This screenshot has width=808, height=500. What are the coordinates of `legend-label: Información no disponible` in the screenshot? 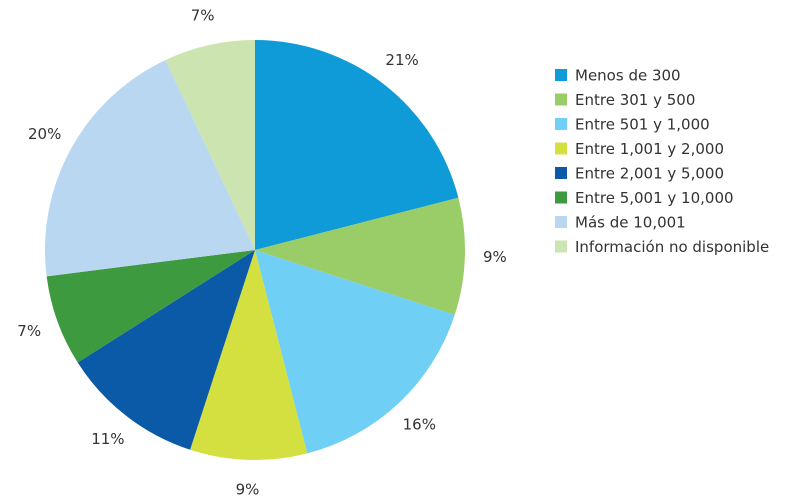 It's located at (672, 247).